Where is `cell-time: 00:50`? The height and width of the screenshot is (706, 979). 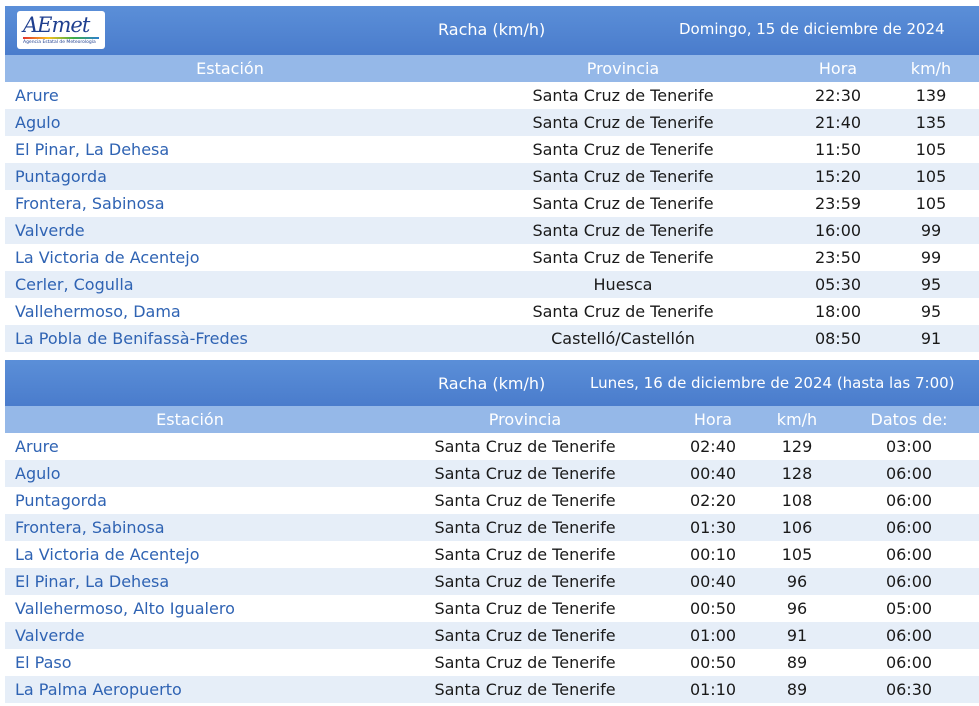
cell-time: 00:50 is located at coordinates (713, 662).